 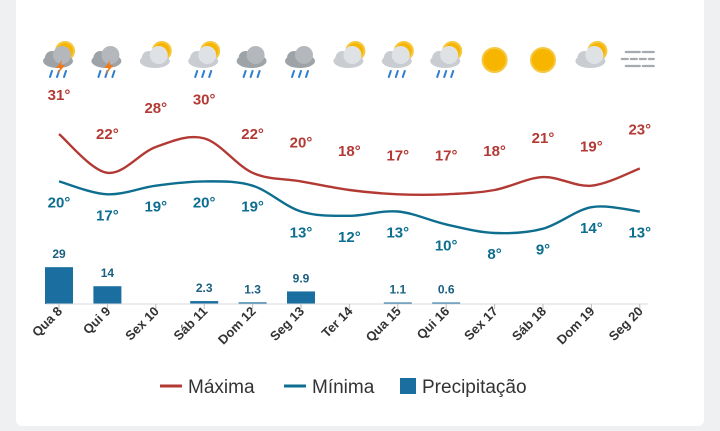 What do you see at coordinates (155, 108) in the screenshot?
I see `max-temperature-label: 28°` at bounding box center [155, 108].